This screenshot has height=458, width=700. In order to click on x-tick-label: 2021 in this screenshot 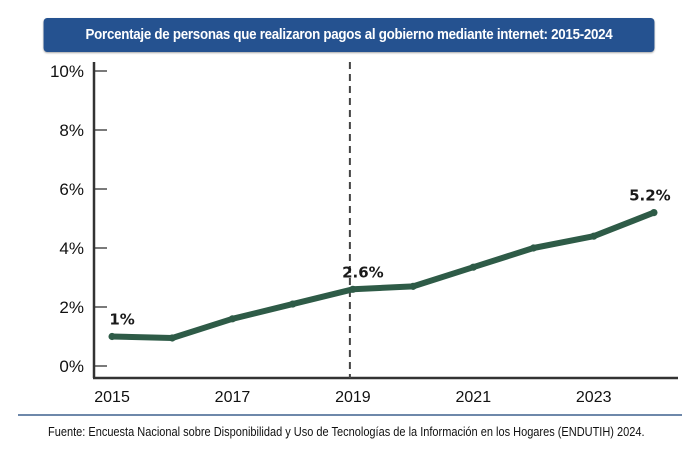, I will do `click(474, 397)`.